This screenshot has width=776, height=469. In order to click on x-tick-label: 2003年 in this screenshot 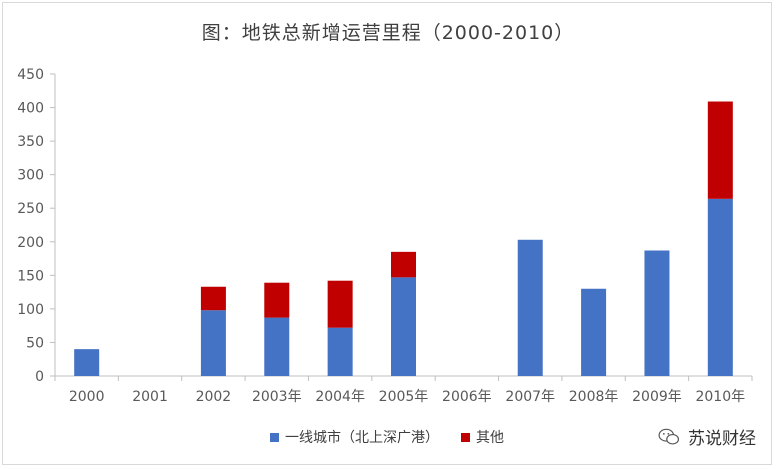, I will do `click(277, 397)`.